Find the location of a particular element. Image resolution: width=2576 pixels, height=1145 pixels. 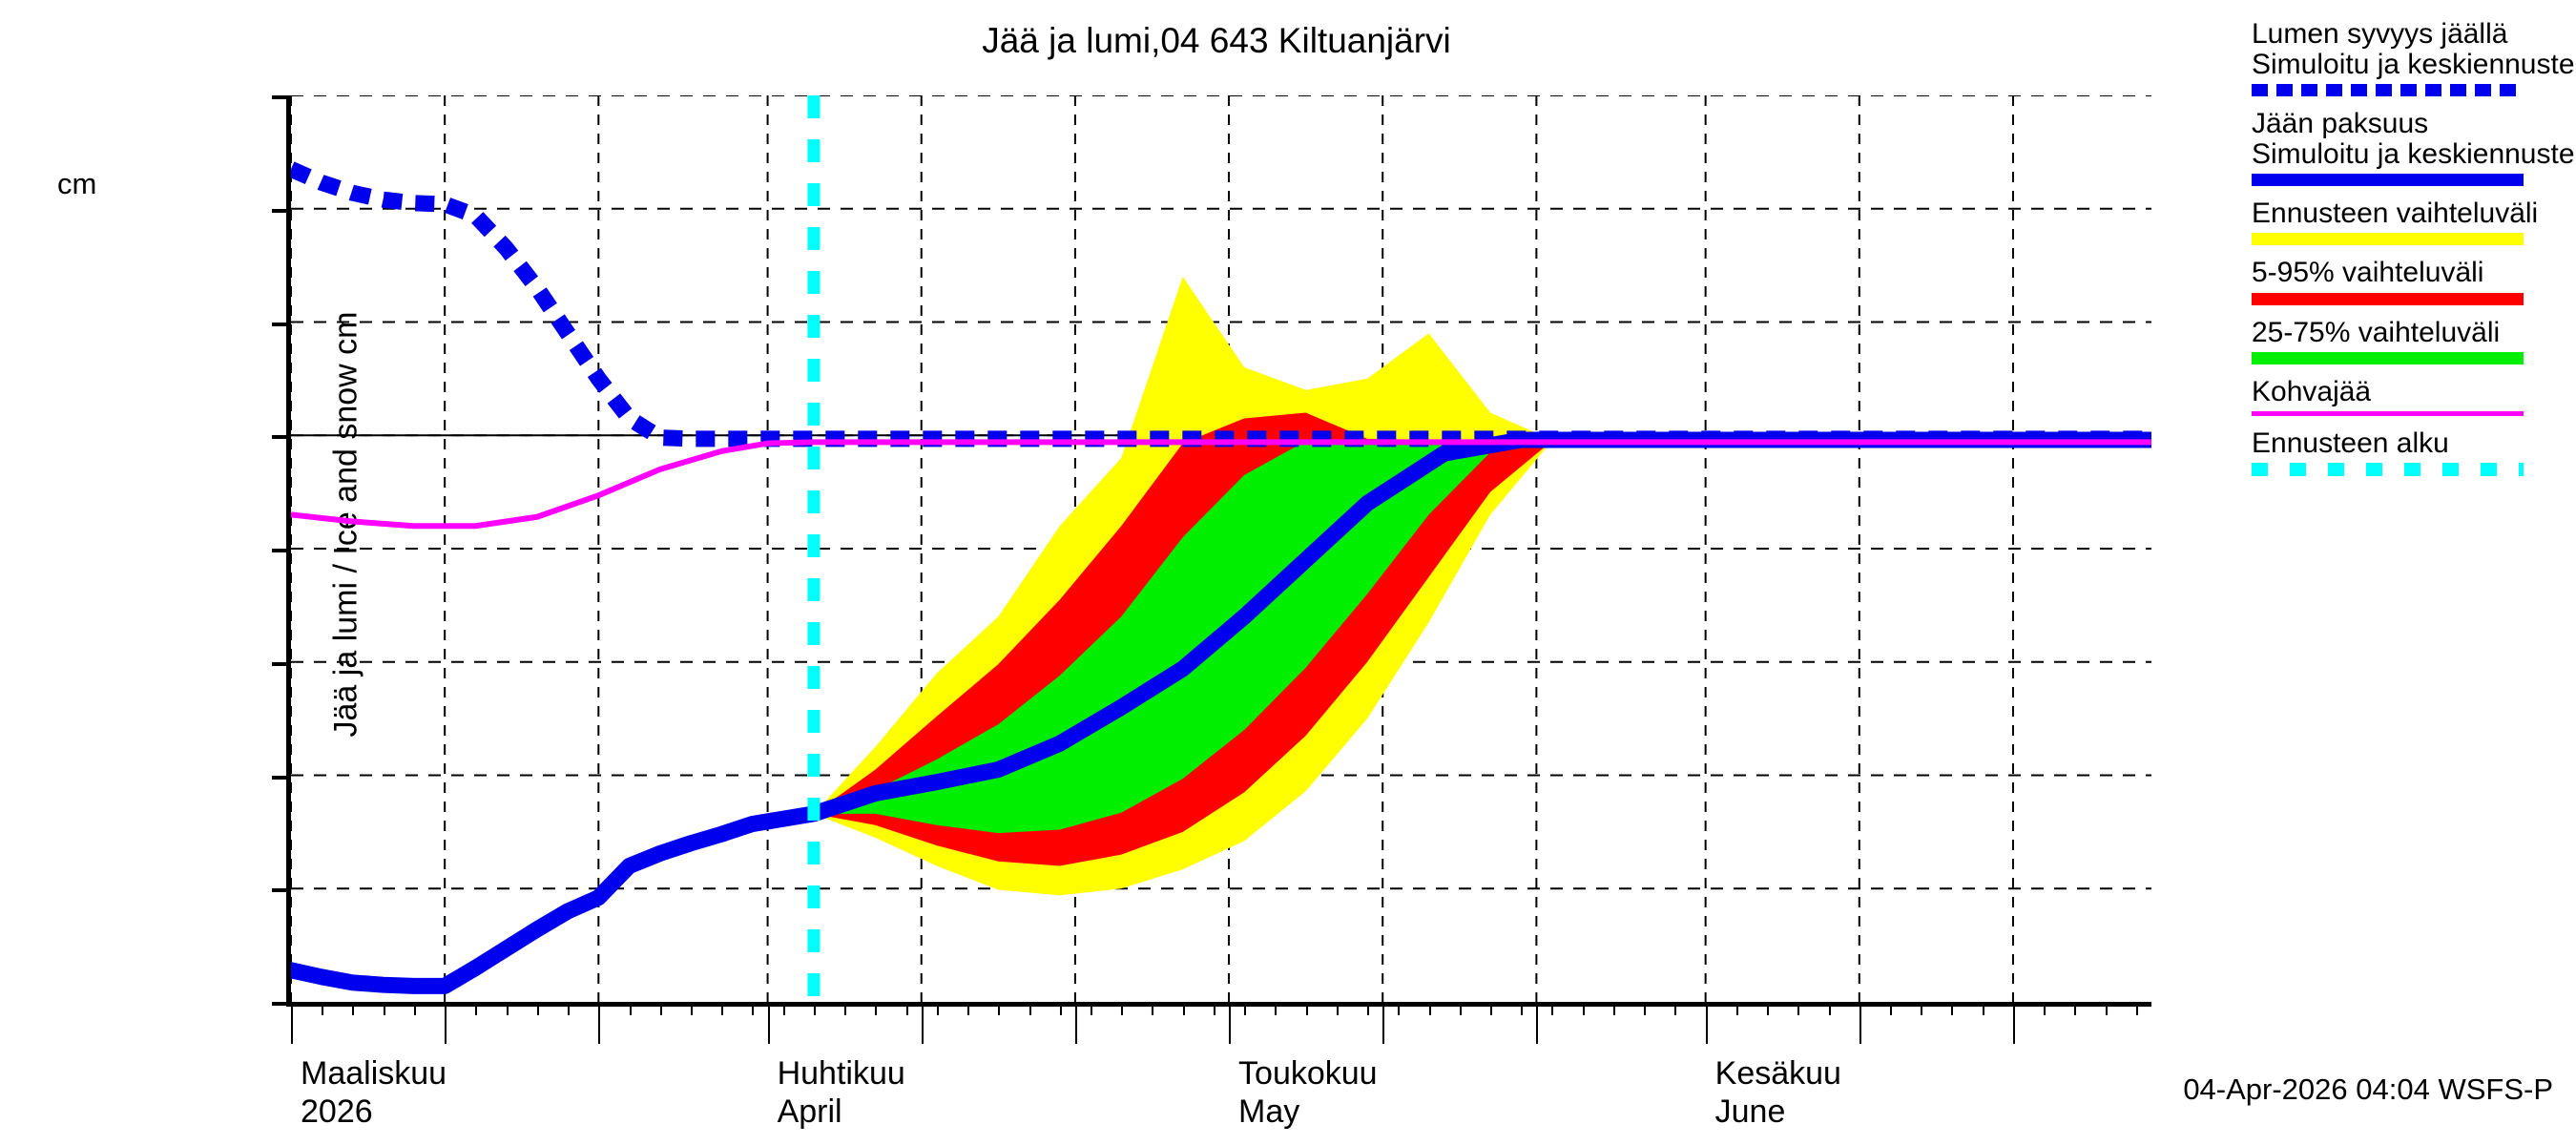

legend-entry: Ennusteen vaihteluväli is located at coordinates (2409, 222).